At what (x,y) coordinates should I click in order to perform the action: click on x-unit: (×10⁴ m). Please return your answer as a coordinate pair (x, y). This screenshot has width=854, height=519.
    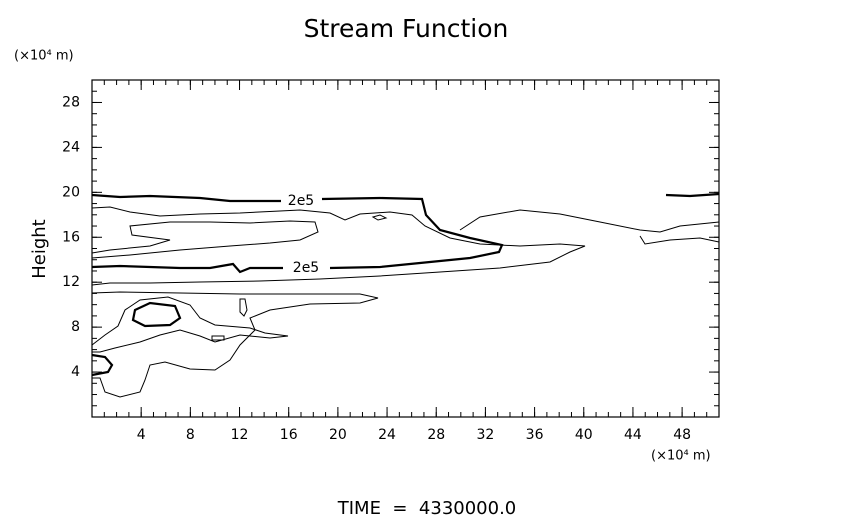
    Looking at the image, I should click on (681, 456).